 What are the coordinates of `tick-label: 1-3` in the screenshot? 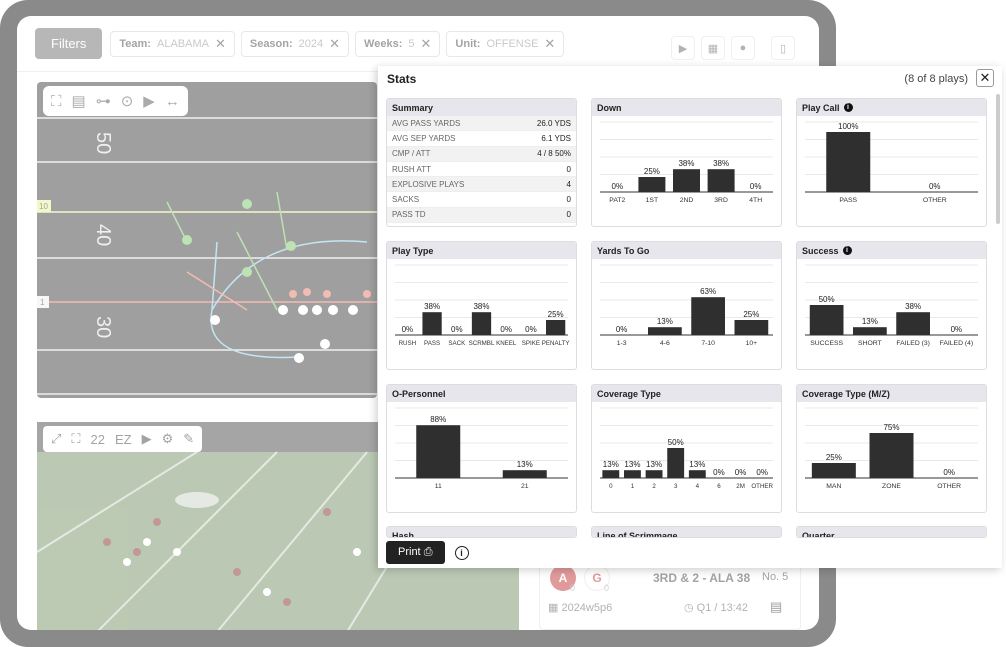 It's located at (622, 343).